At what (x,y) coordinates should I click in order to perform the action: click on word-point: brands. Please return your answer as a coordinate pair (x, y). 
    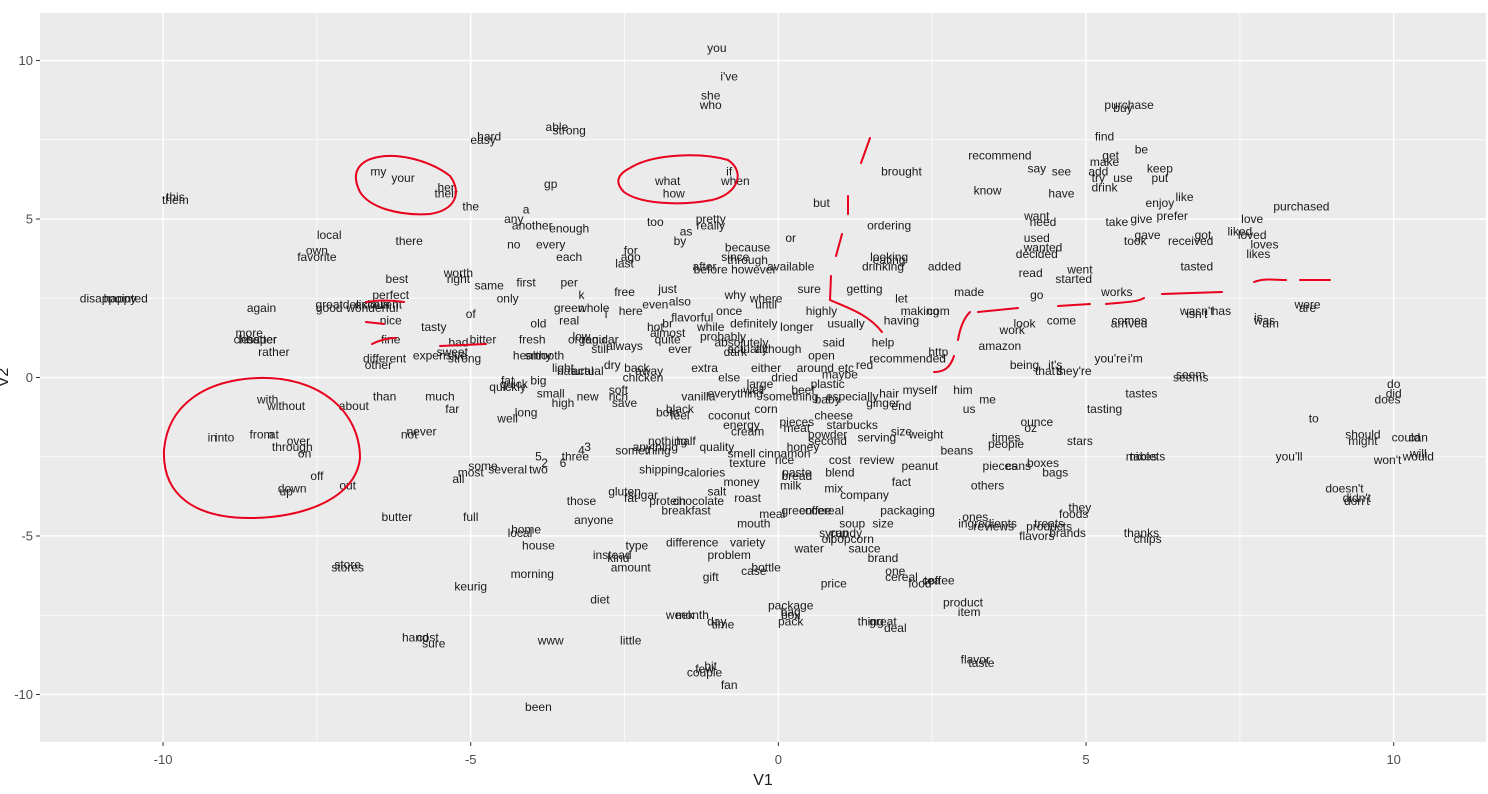
    Looking at the image, I should click on (1067, 533).